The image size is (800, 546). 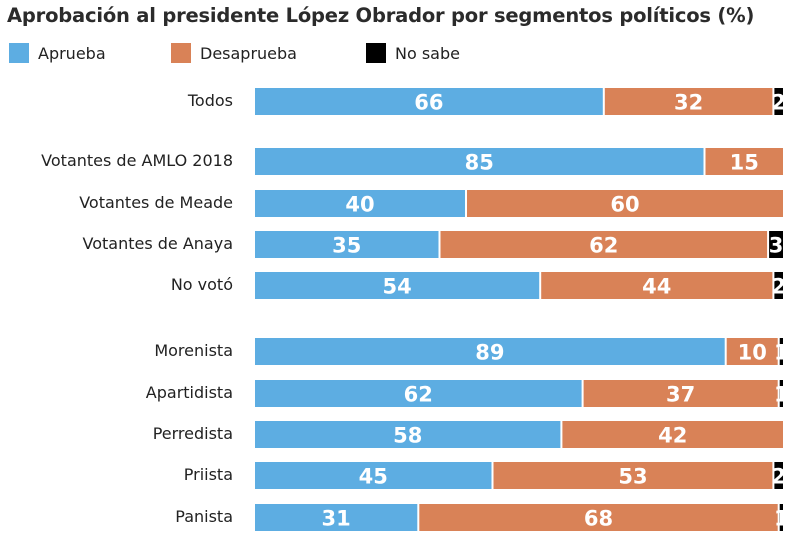 I want to click on bar-desaprueba-perredista, so click(x=672, y=434).